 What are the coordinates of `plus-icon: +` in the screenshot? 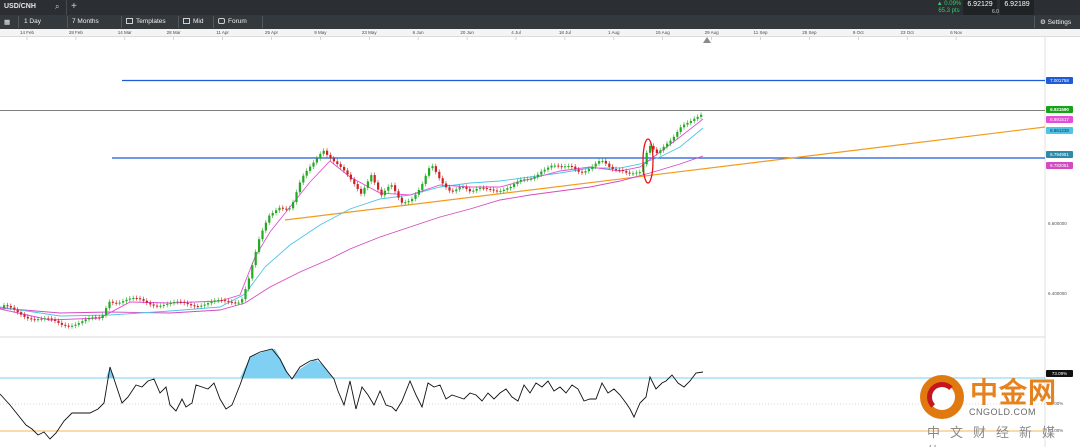 It's located at (74, 6).